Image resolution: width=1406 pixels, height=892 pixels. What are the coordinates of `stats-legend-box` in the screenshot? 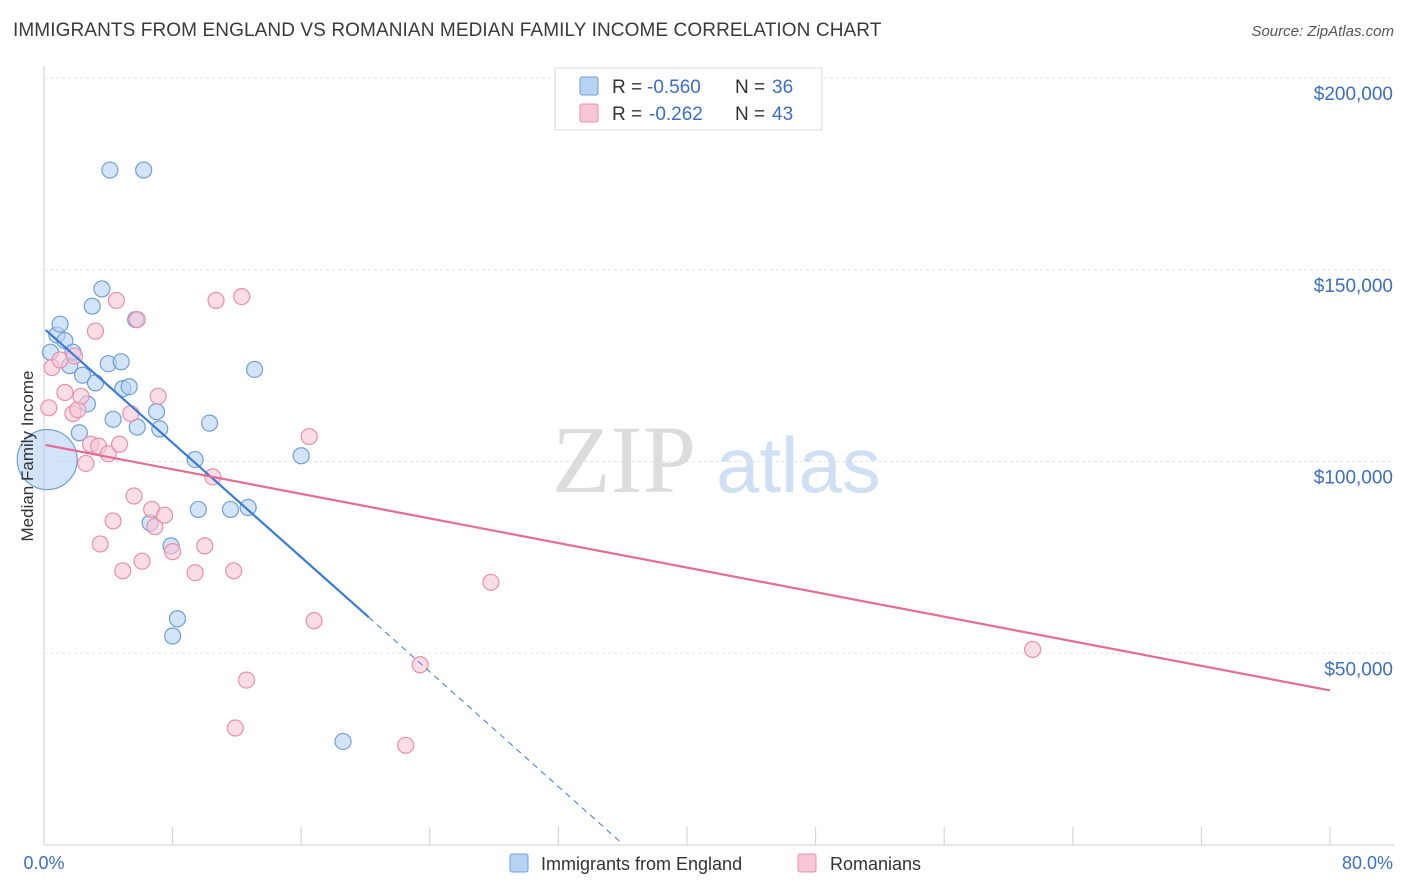 It's located at (688, 99).